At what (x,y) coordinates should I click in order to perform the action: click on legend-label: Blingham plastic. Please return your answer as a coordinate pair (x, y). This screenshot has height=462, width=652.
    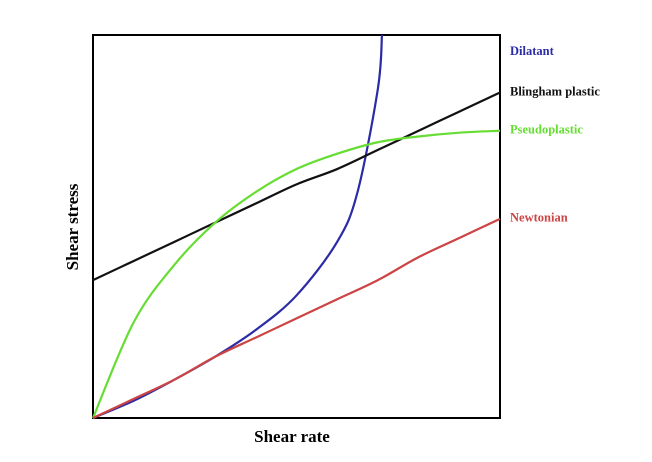
    Looking at the image, I should click on (555, 91).